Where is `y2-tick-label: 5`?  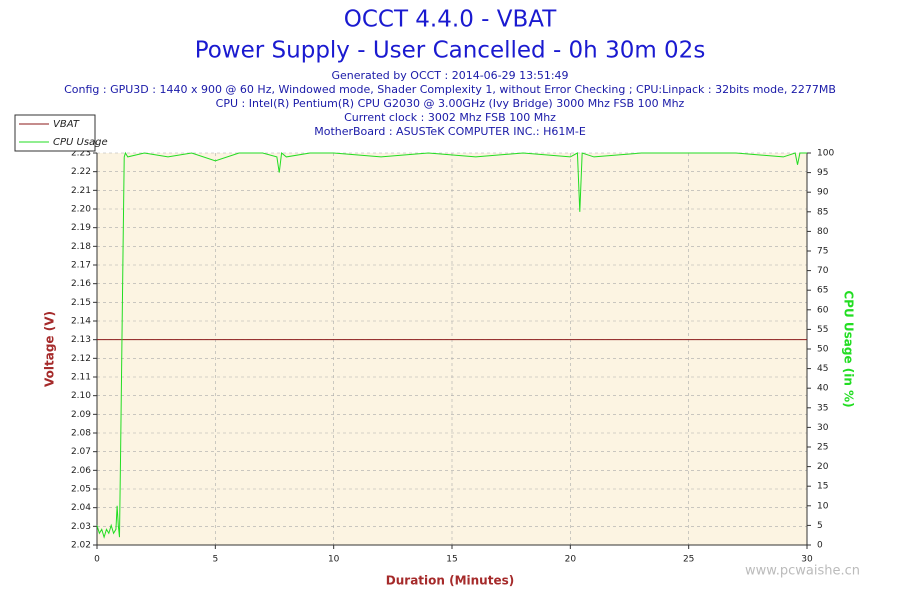 y2-tick-label: 5 is located at coordinates (820, 526).